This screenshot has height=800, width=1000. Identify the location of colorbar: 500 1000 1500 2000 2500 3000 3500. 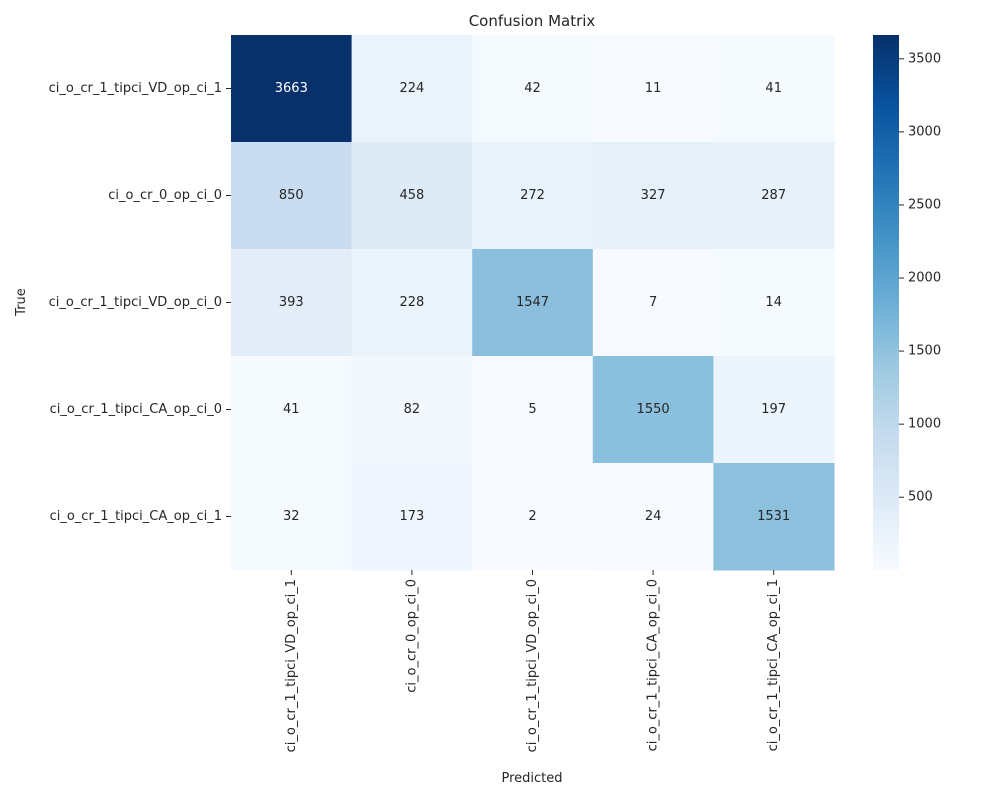
(907, 302).